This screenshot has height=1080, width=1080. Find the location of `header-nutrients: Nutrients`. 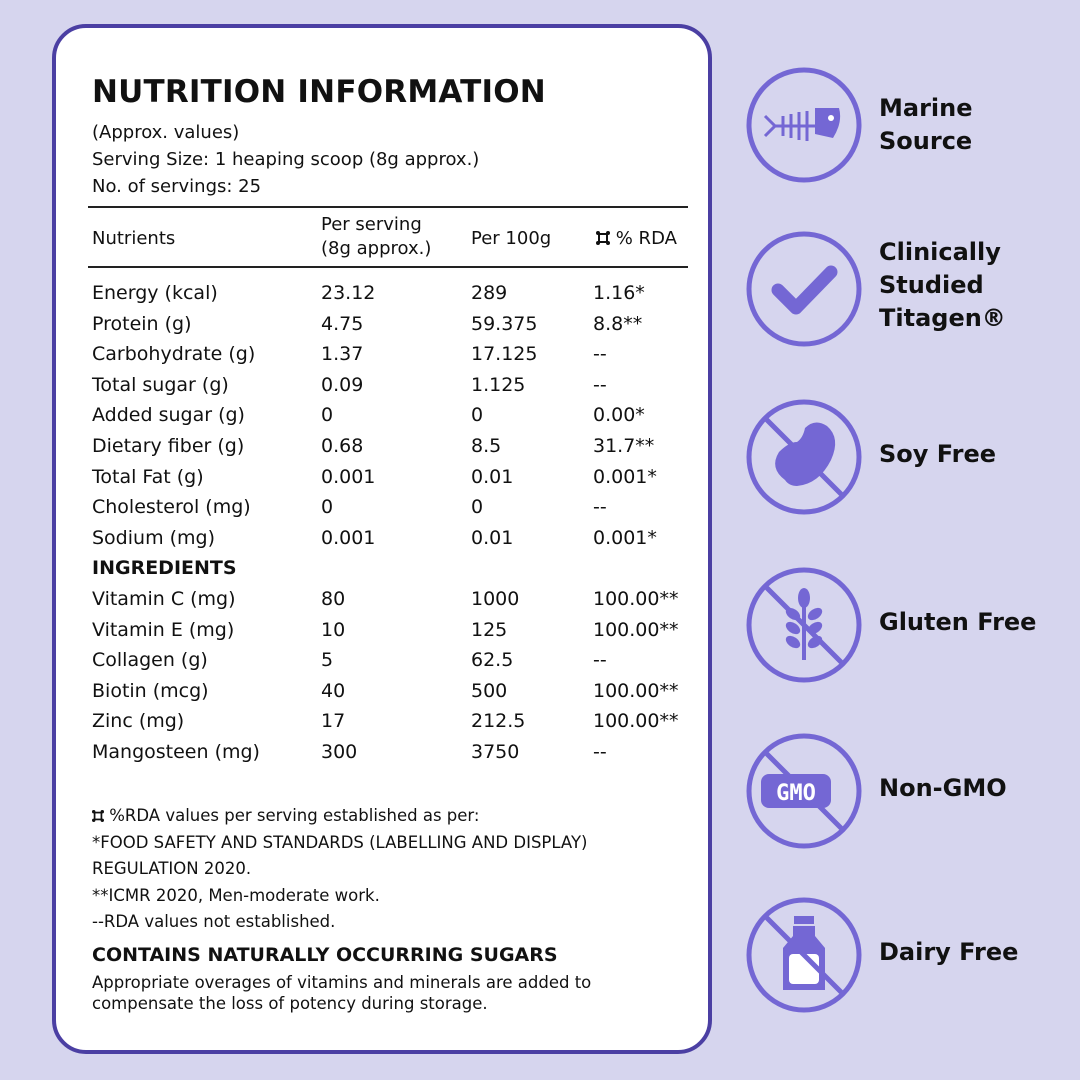

header-nutrients: Nutrients is located at coordinates (134, 238).